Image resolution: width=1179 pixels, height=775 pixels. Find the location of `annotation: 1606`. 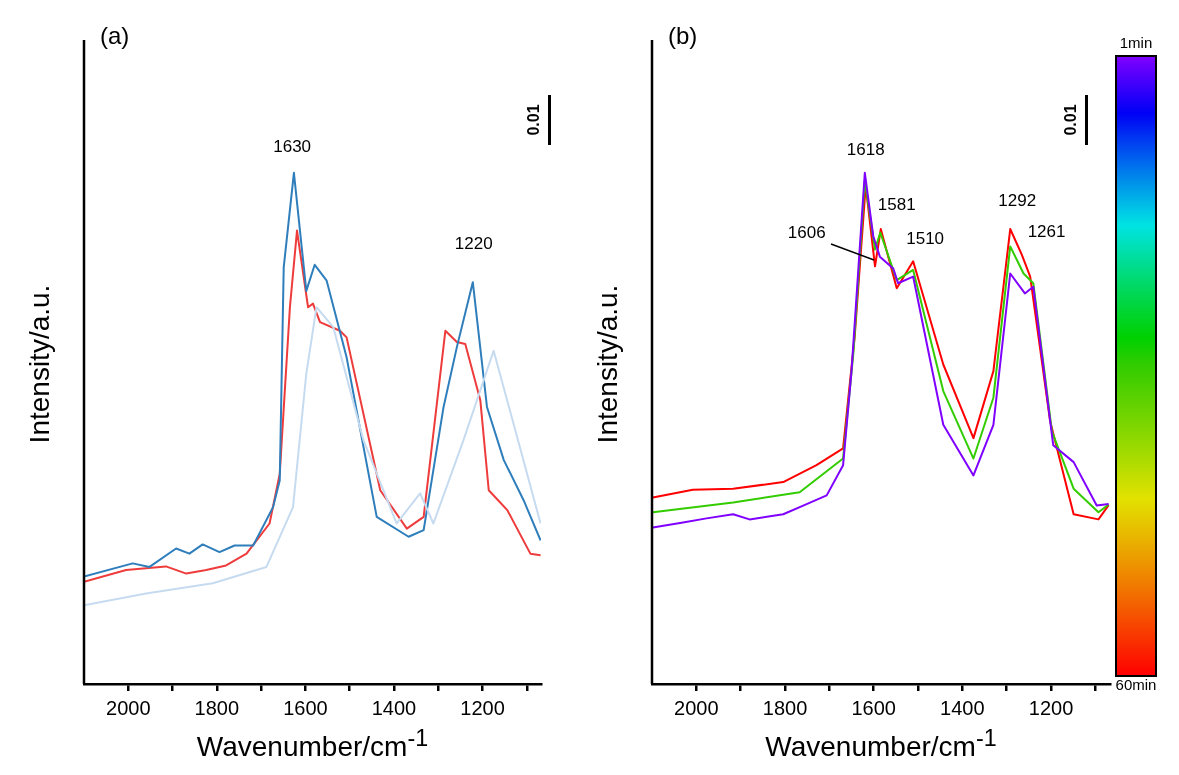

annotation: 1606 is located at coordinates (806, 233).